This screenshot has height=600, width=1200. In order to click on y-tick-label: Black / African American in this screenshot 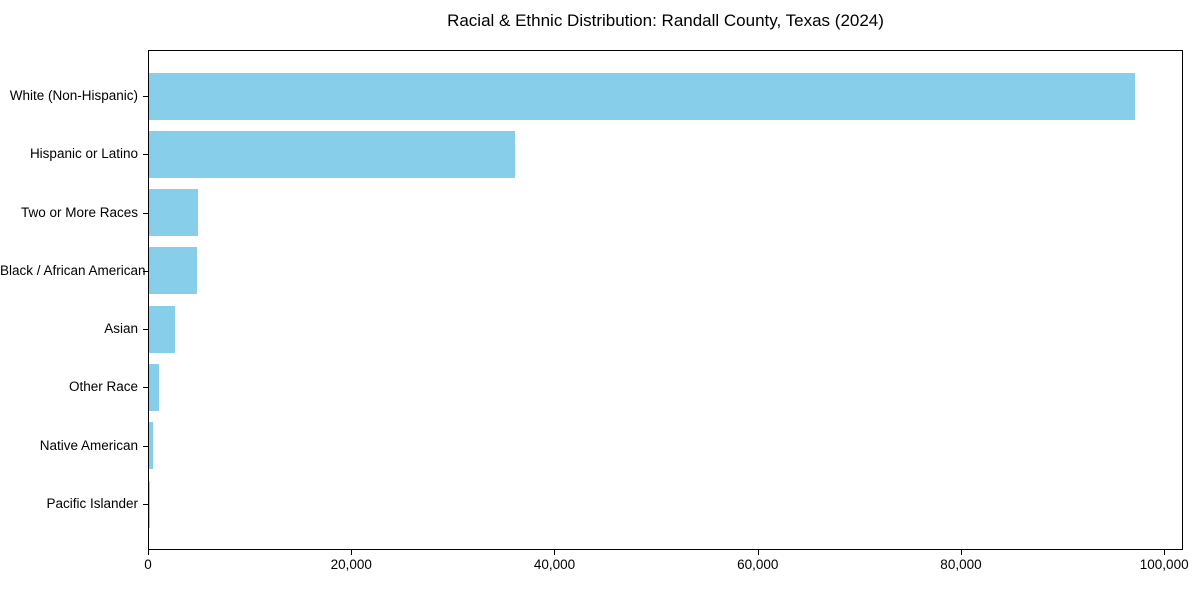, I will do `click(73, 270)`.